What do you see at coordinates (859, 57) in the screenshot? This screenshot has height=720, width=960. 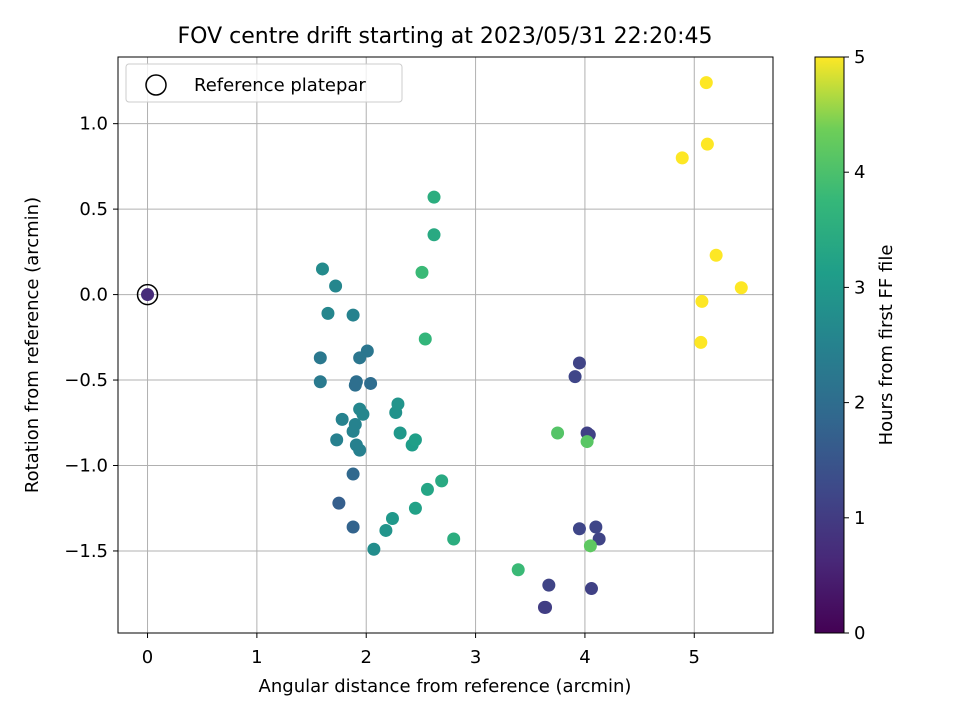 I see `colorbar-tick-label: 5` at bounding box center [859, 57].